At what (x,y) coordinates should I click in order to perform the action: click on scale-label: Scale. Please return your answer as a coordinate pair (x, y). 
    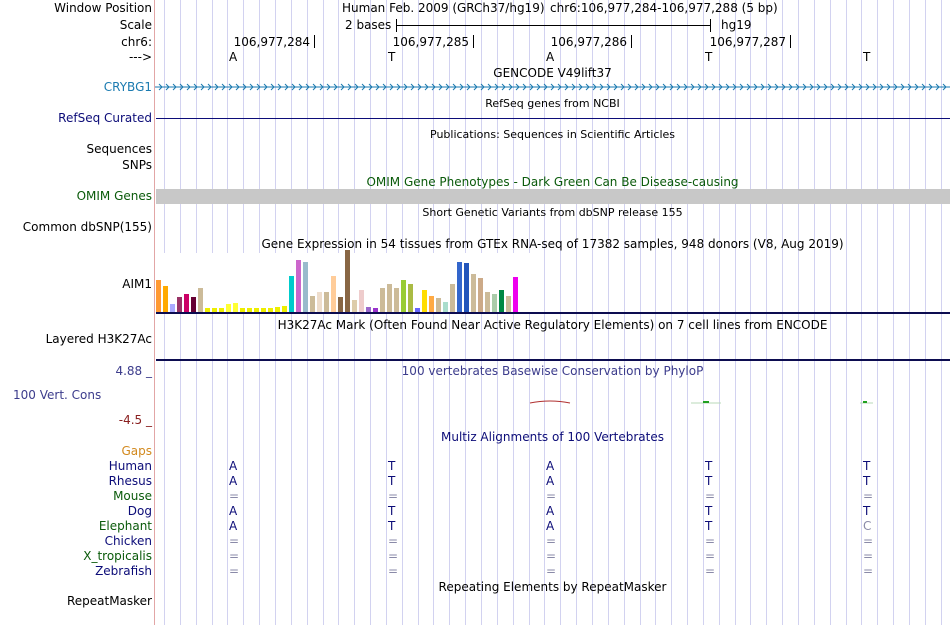
    Looking at the image, I should click on (135, 25).